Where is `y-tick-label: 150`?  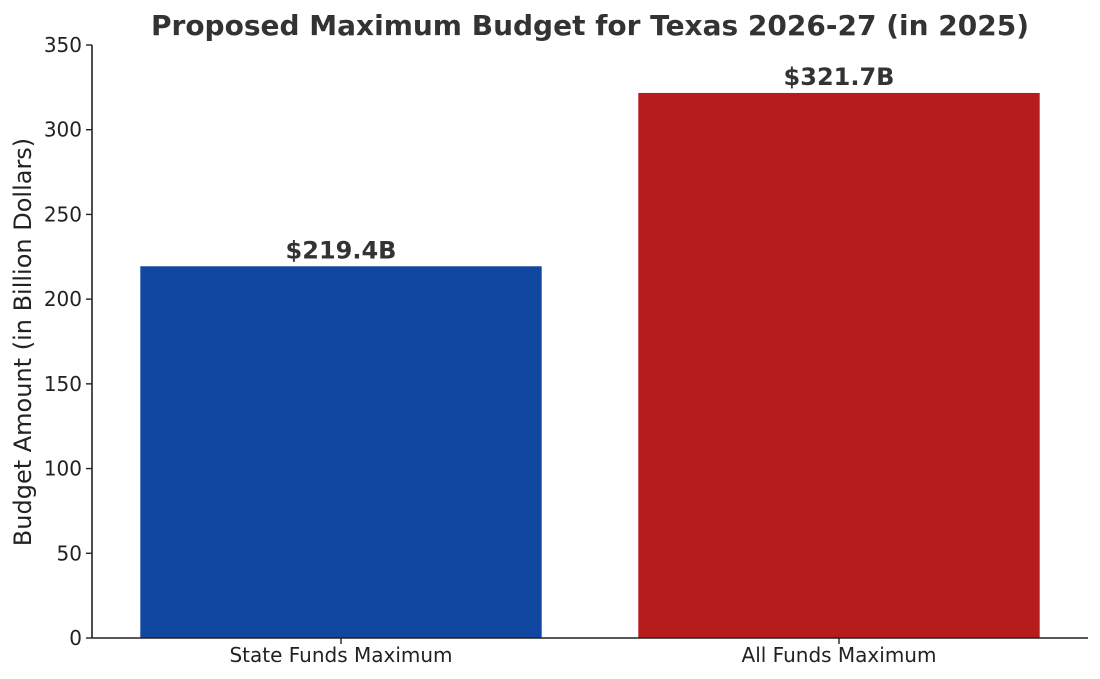 y-tick-label: 150 is located at coordinates (63, 384).